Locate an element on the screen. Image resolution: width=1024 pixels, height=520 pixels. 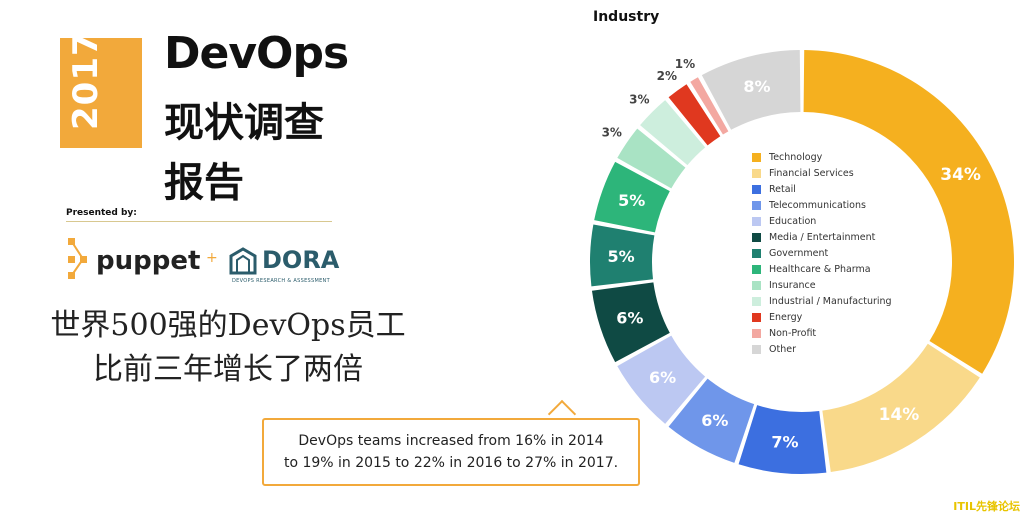
legend-item-other: Other is located at coordinates (822, 350).